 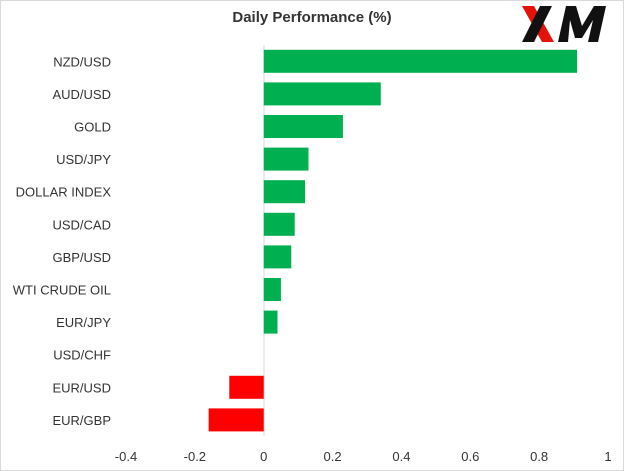 What do you see at coordinates (126, 456) in the screenshot?
I see `x-tick-label: -0.4` at bounding box center [126, 456].